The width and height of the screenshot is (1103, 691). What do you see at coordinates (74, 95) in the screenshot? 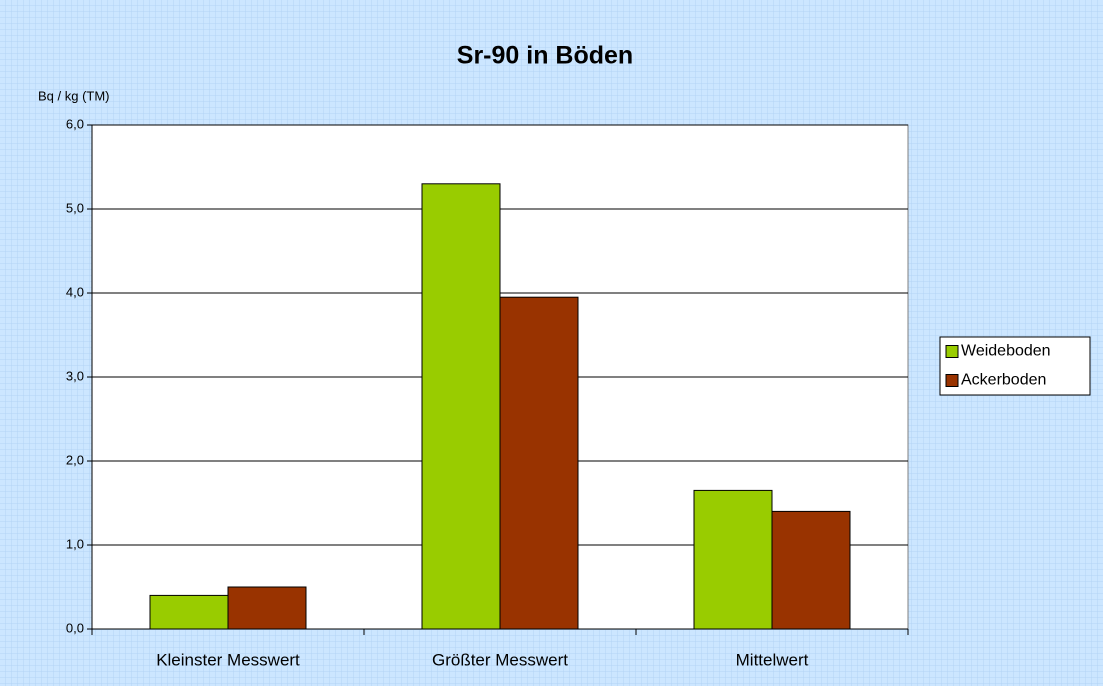
I see `y-axis-label: Bq / kg (TM)` at bounding box center [74, 95].